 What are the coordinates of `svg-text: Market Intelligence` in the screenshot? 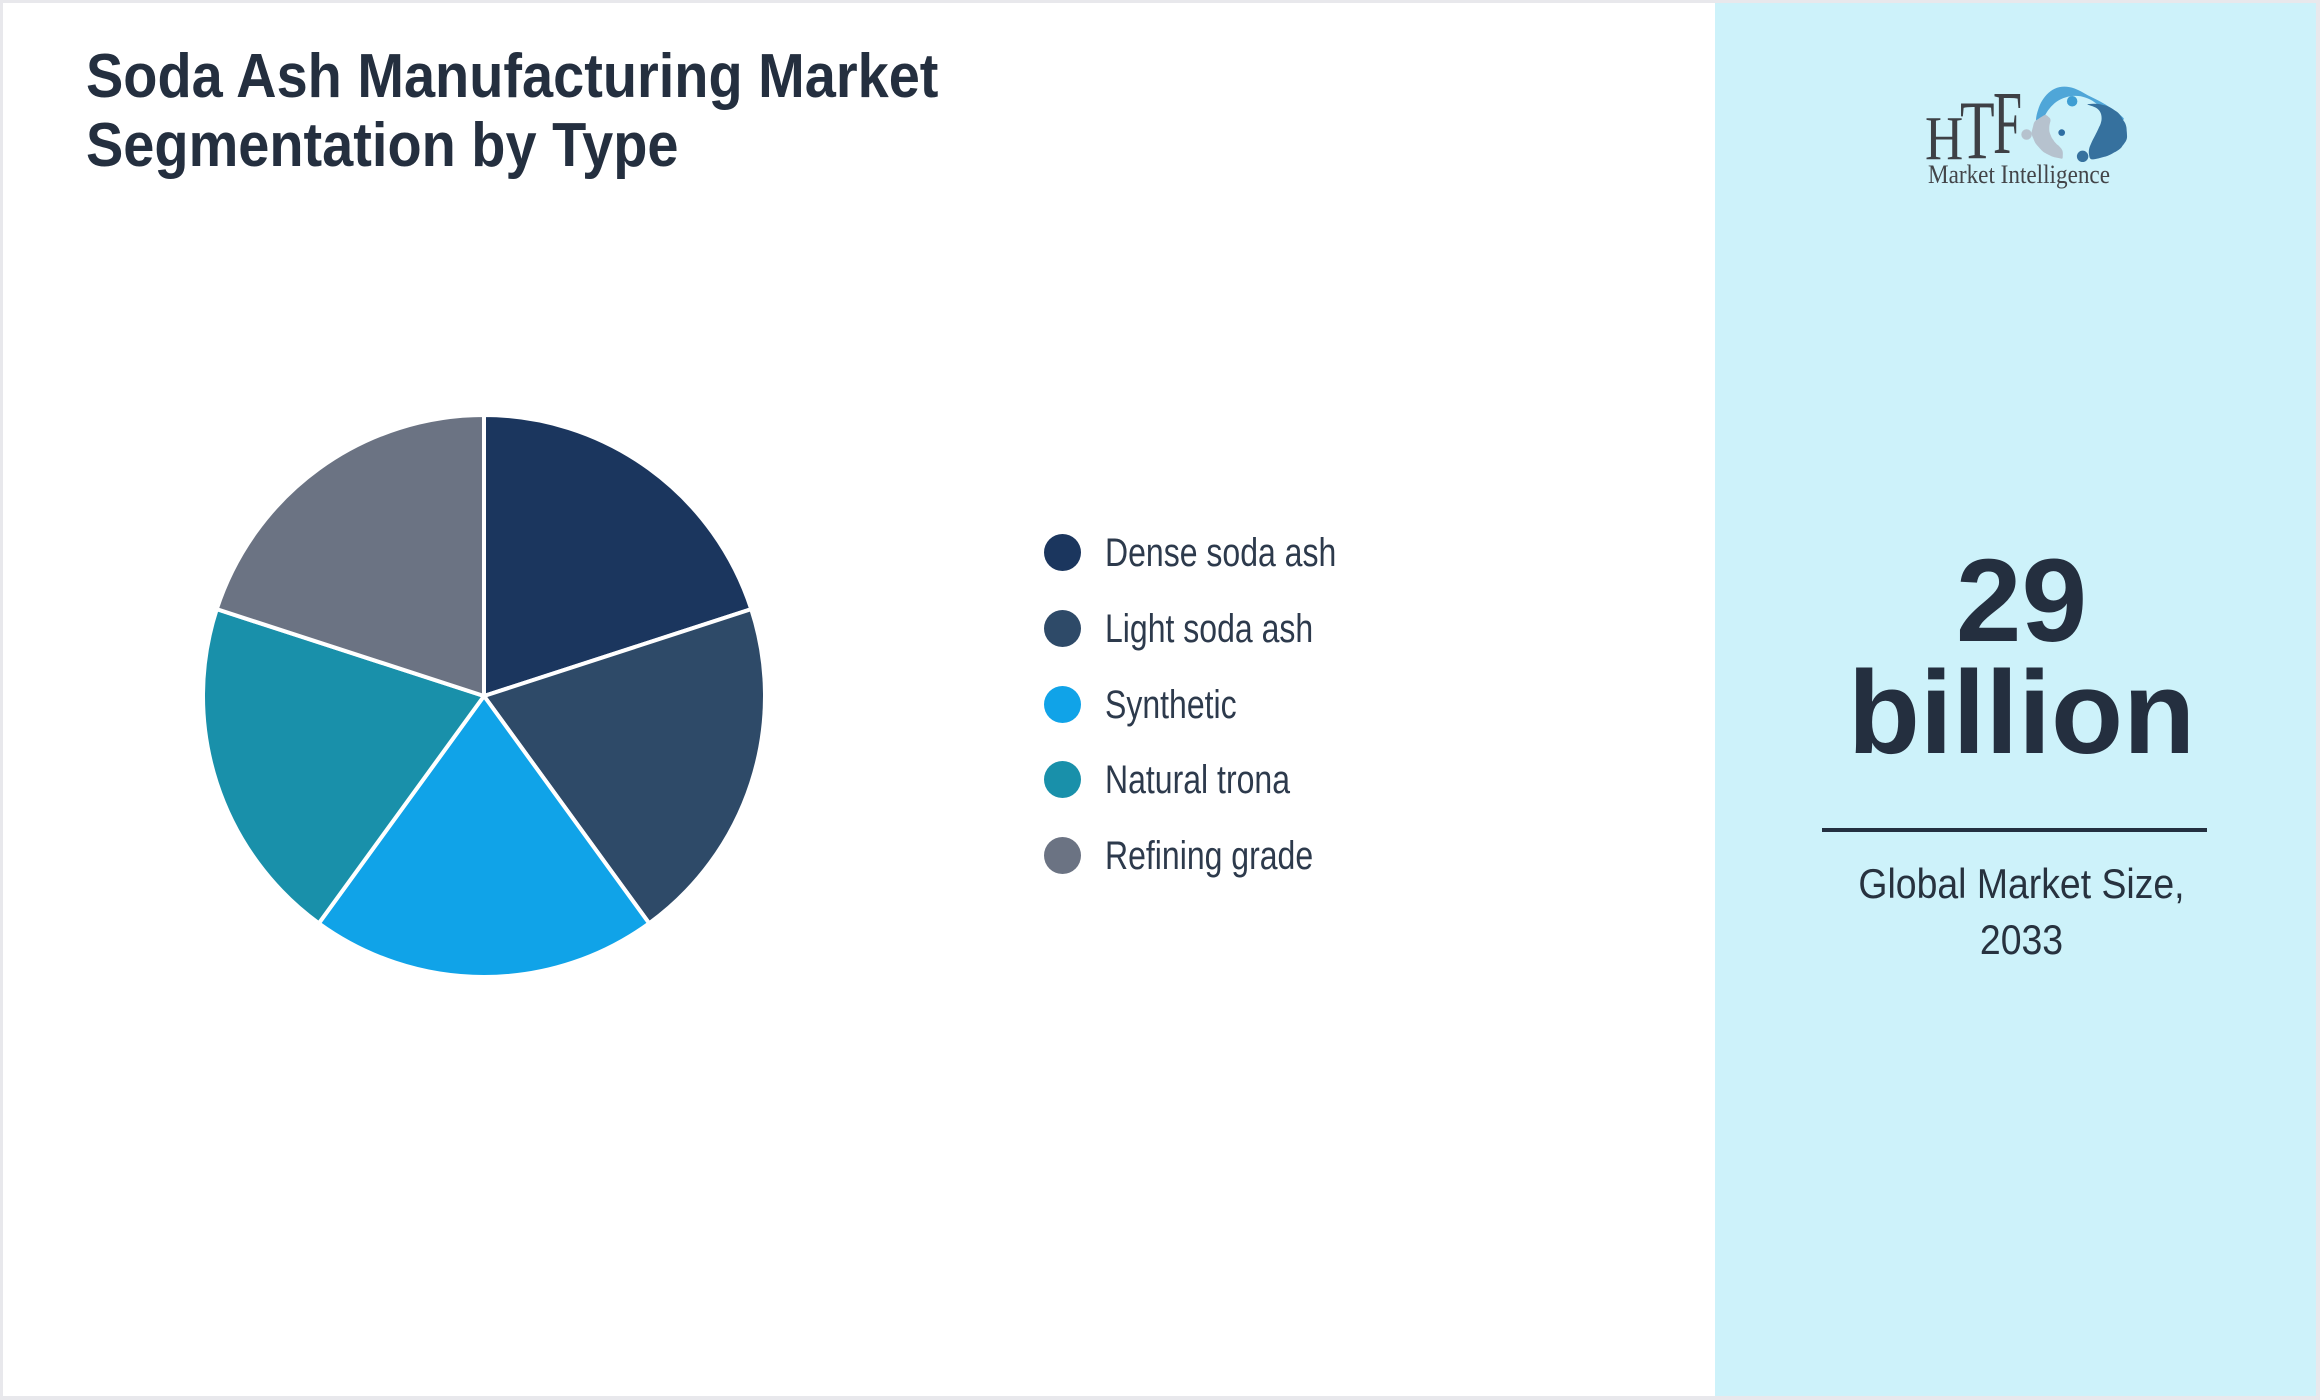 It's located at (2019, 174).